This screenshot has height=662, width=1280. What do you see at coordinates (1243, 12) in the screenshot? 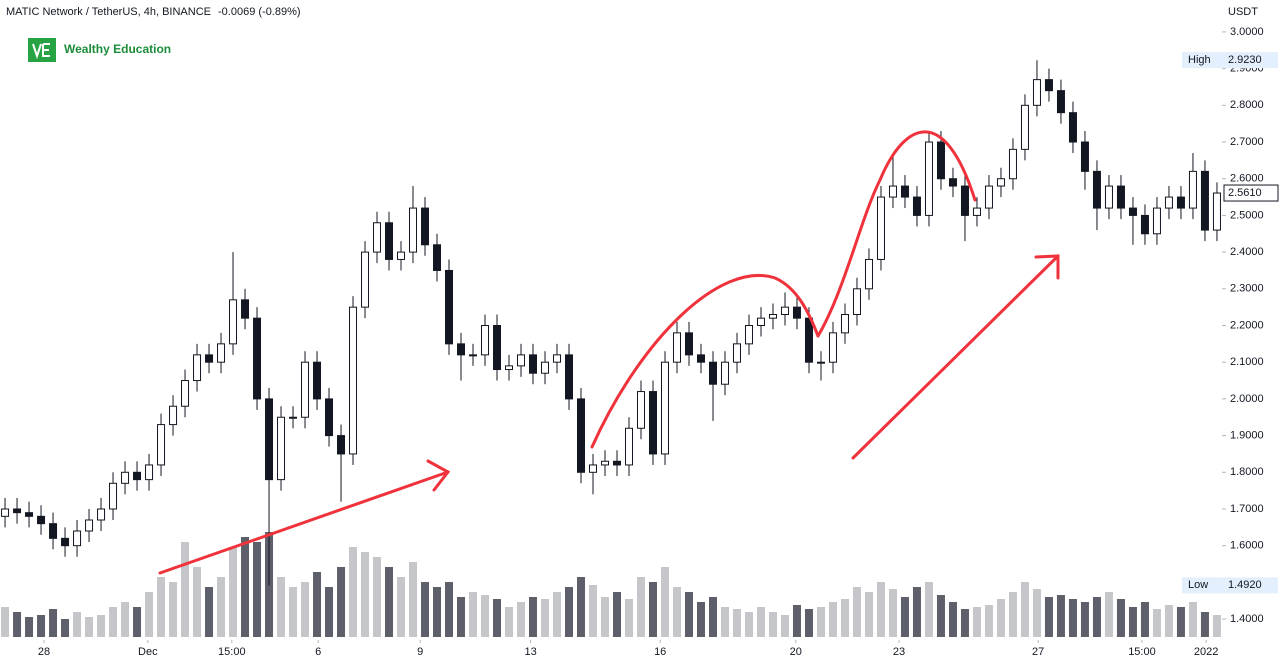
I see `y-axis-label: USDT` at bounding box center [1243, 12].